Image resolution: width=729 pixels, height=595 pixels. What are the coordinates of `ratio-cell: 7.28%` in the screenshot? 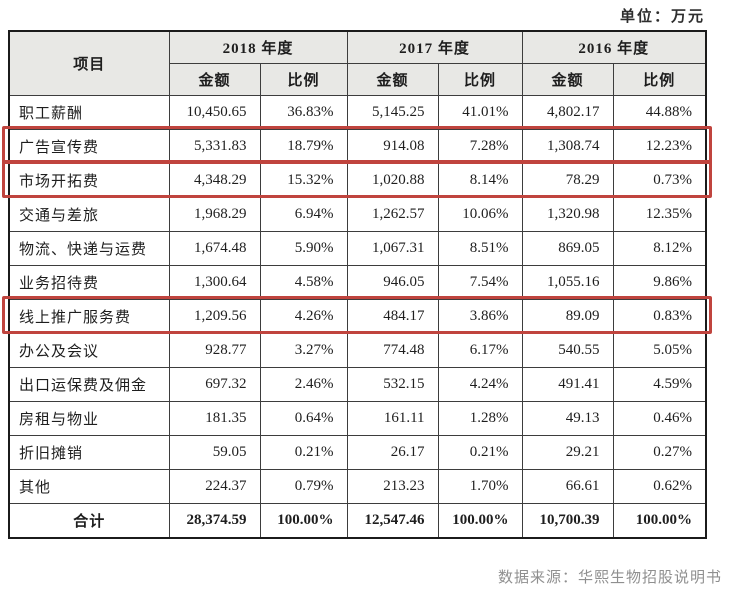 It's located at (480, 146).